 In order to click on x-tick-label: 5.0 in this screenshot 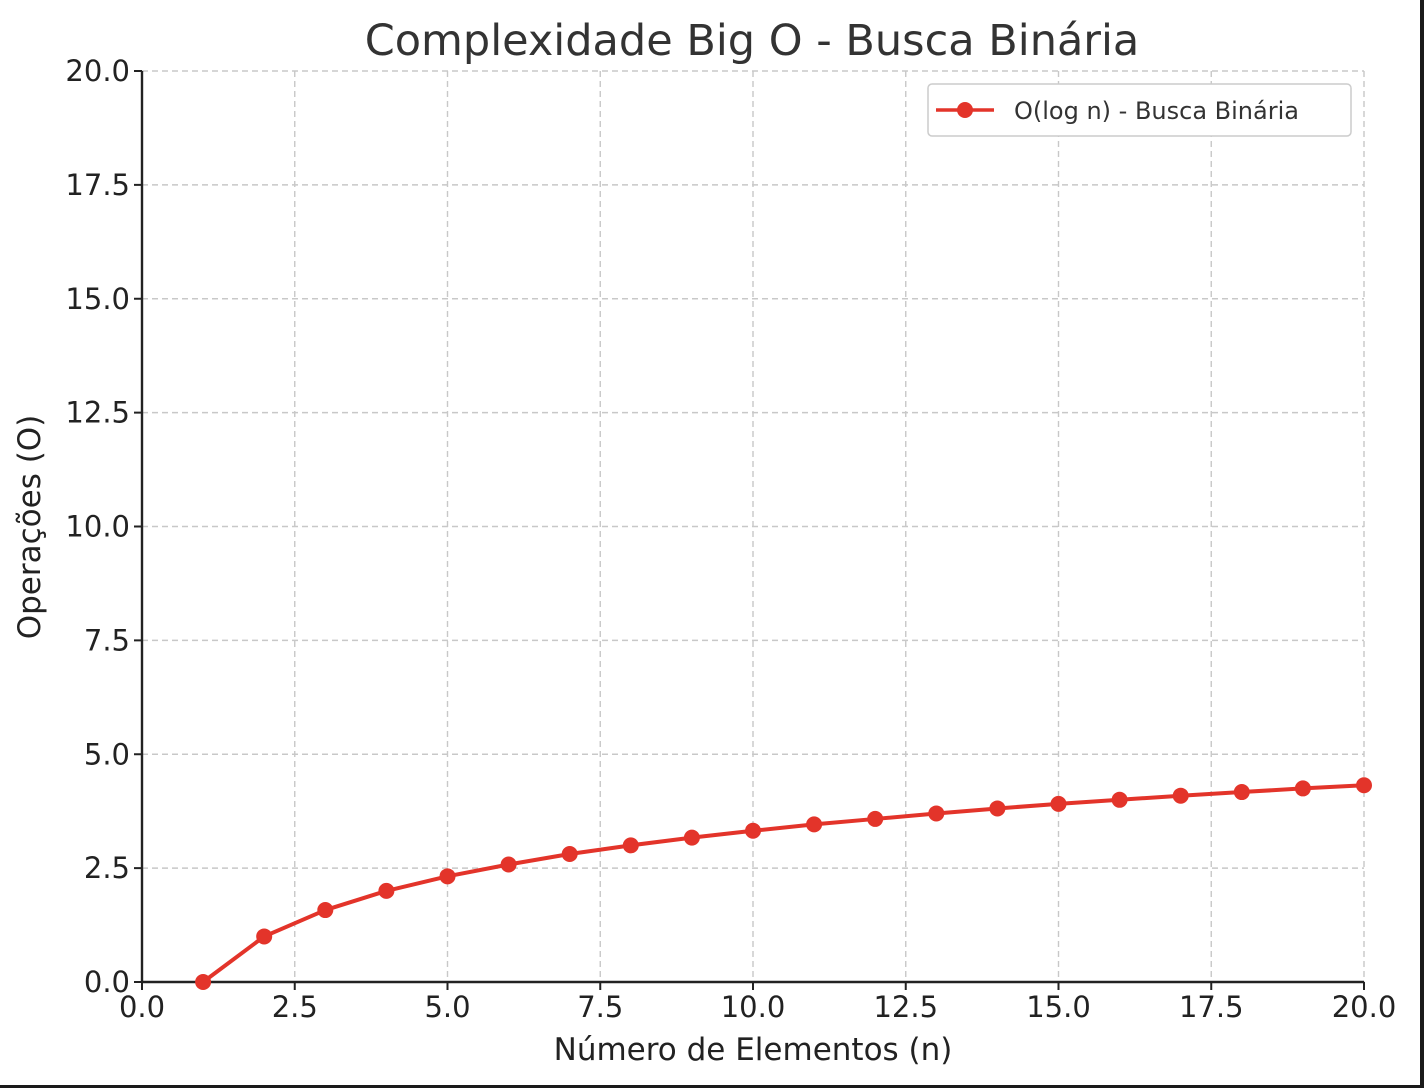, I will do `click(447, 1007)`.